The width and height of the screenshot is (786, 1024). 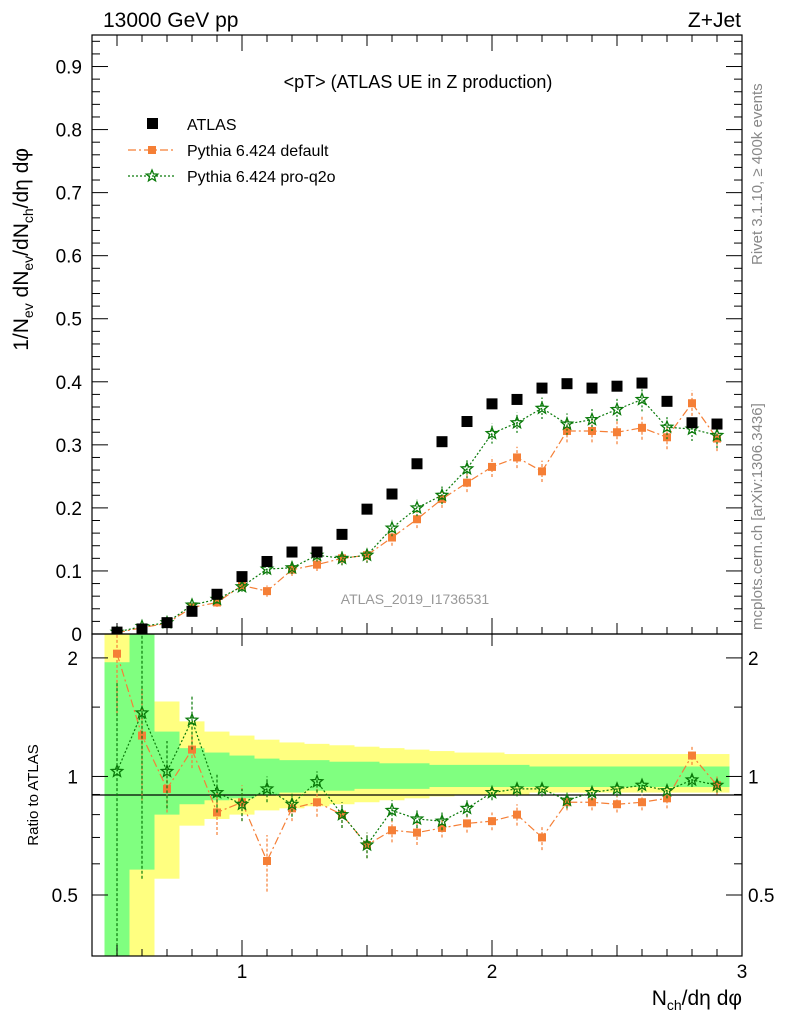 What do you see at coordinates (69, 320) in the screenshot?
I see `main-y-tick-label: 0.5` at bounding box center [69, 320].